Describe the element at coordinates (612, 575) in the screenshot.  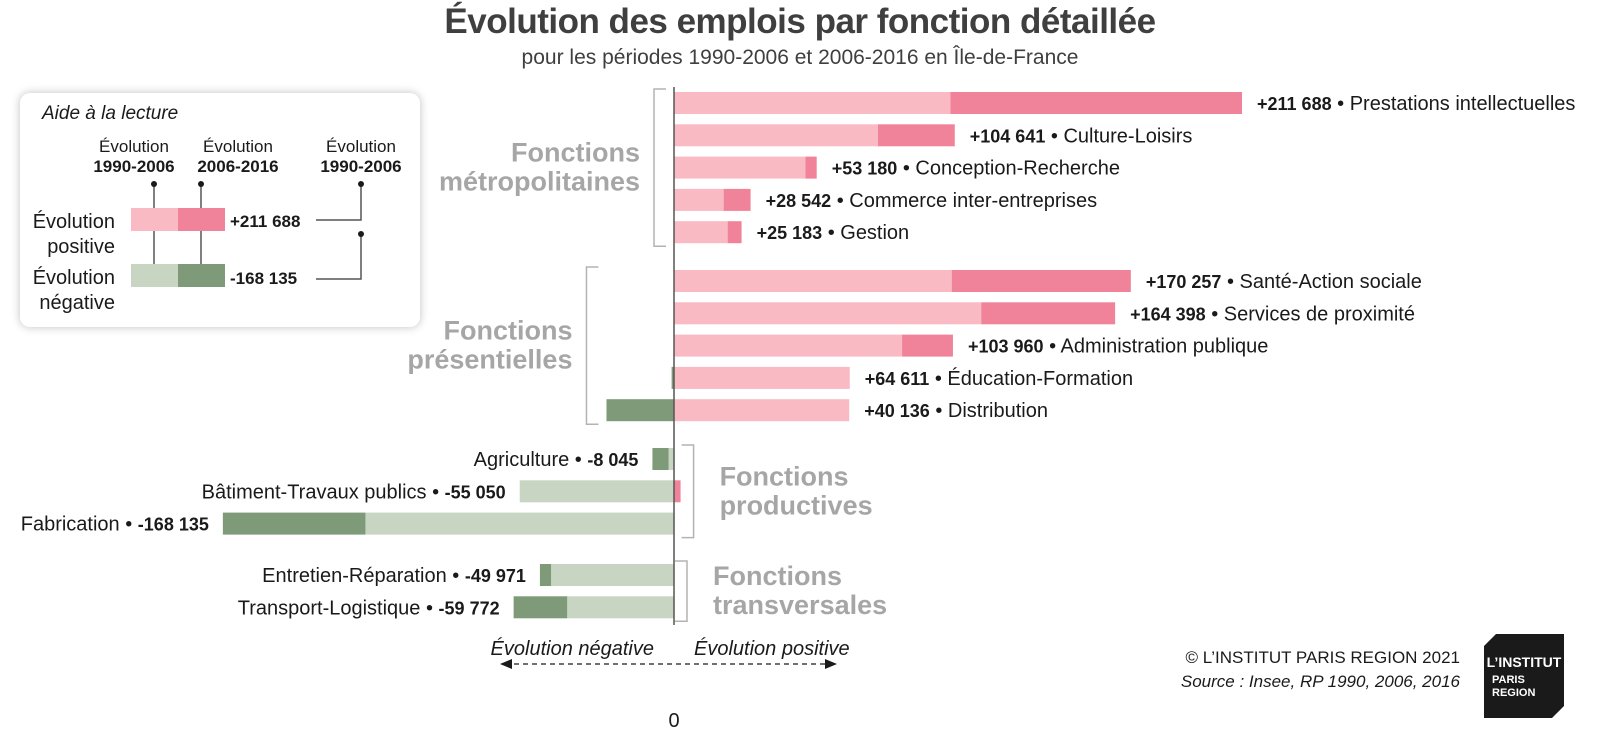
I see `bar-entretien-reparation-1990-2006` at that location.